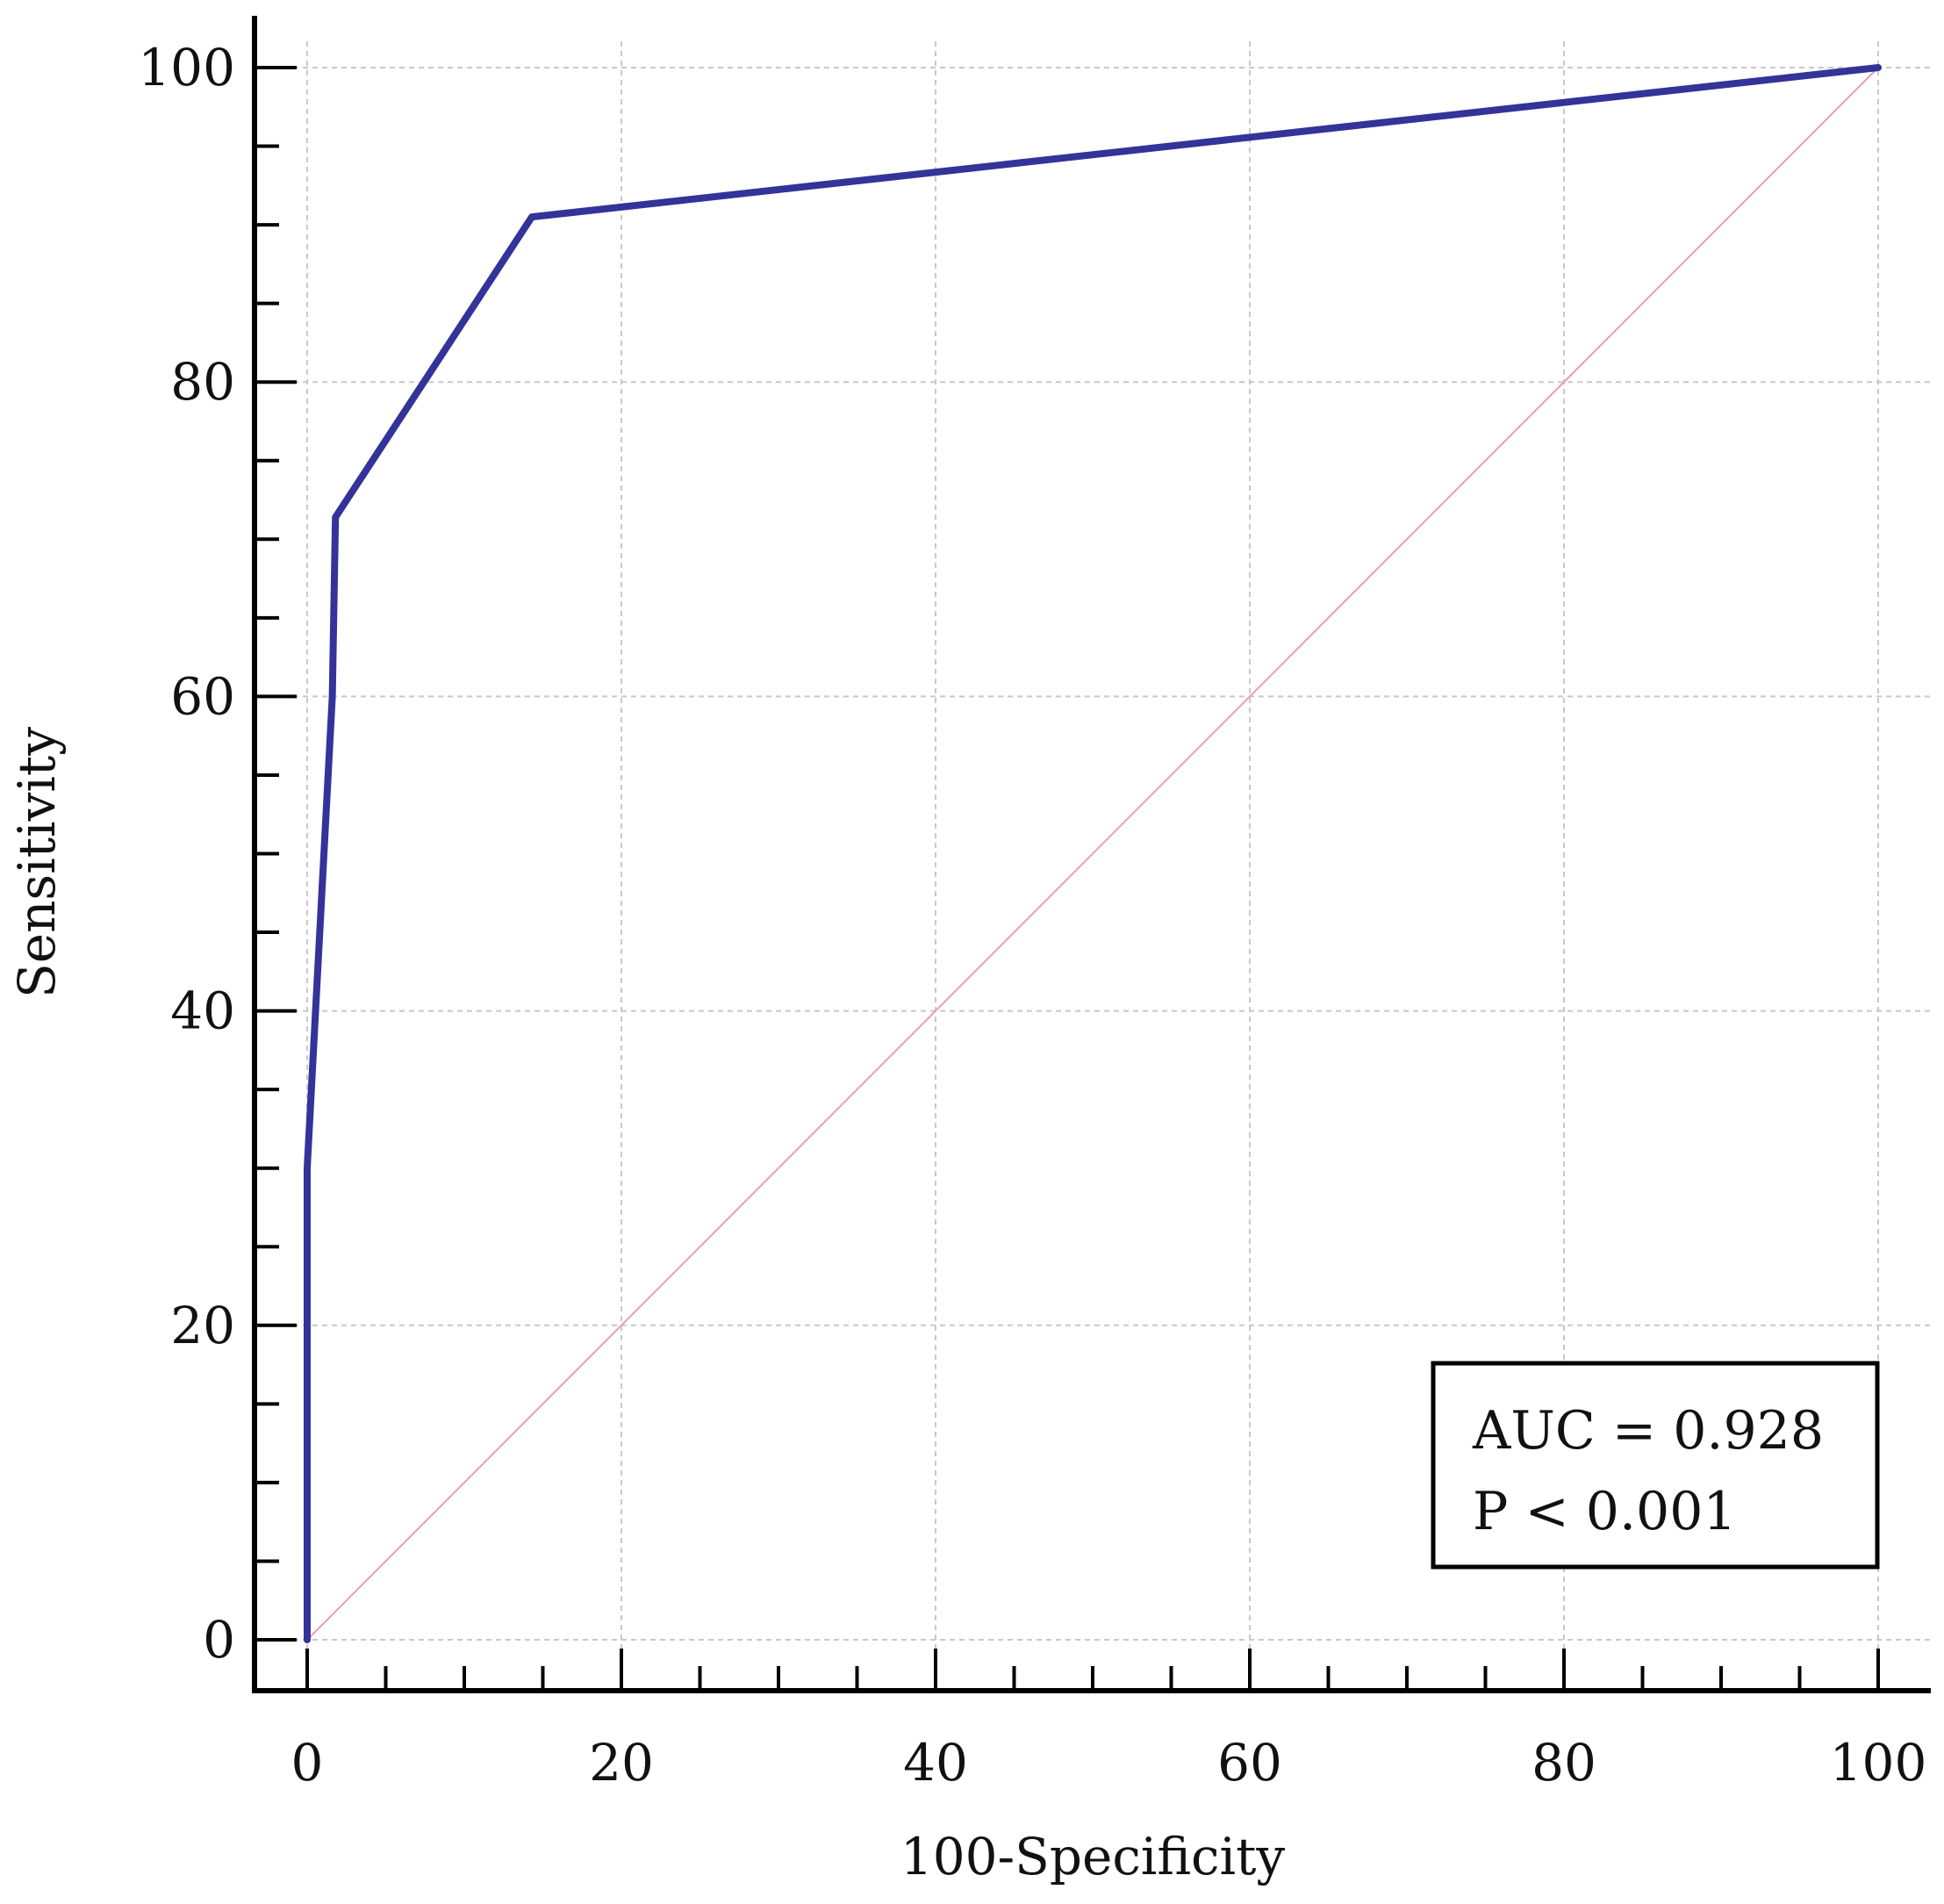 Image resolution: width=1944 pixels, height=1904 pixels. Describe the element at coordinates (1878, 1763) in the screenshot. I see `x-tick-label: 100` at that location.